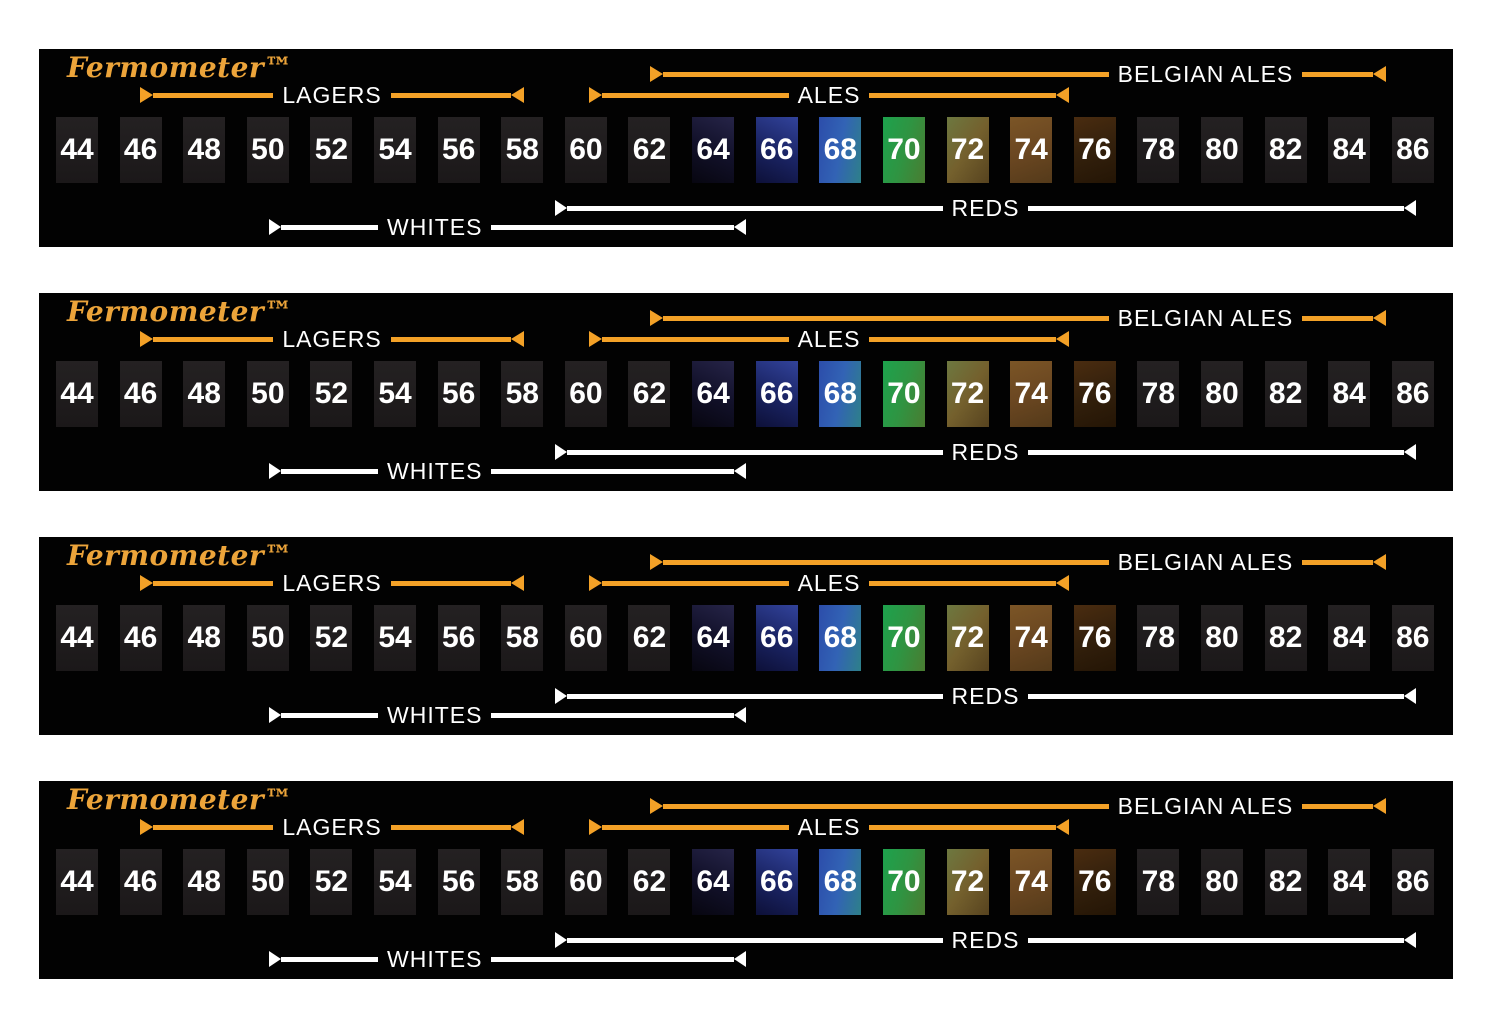  Describe the element at coordinates (585, 882) in the screenshot. I see `temp-cell-60: 60` at that location.